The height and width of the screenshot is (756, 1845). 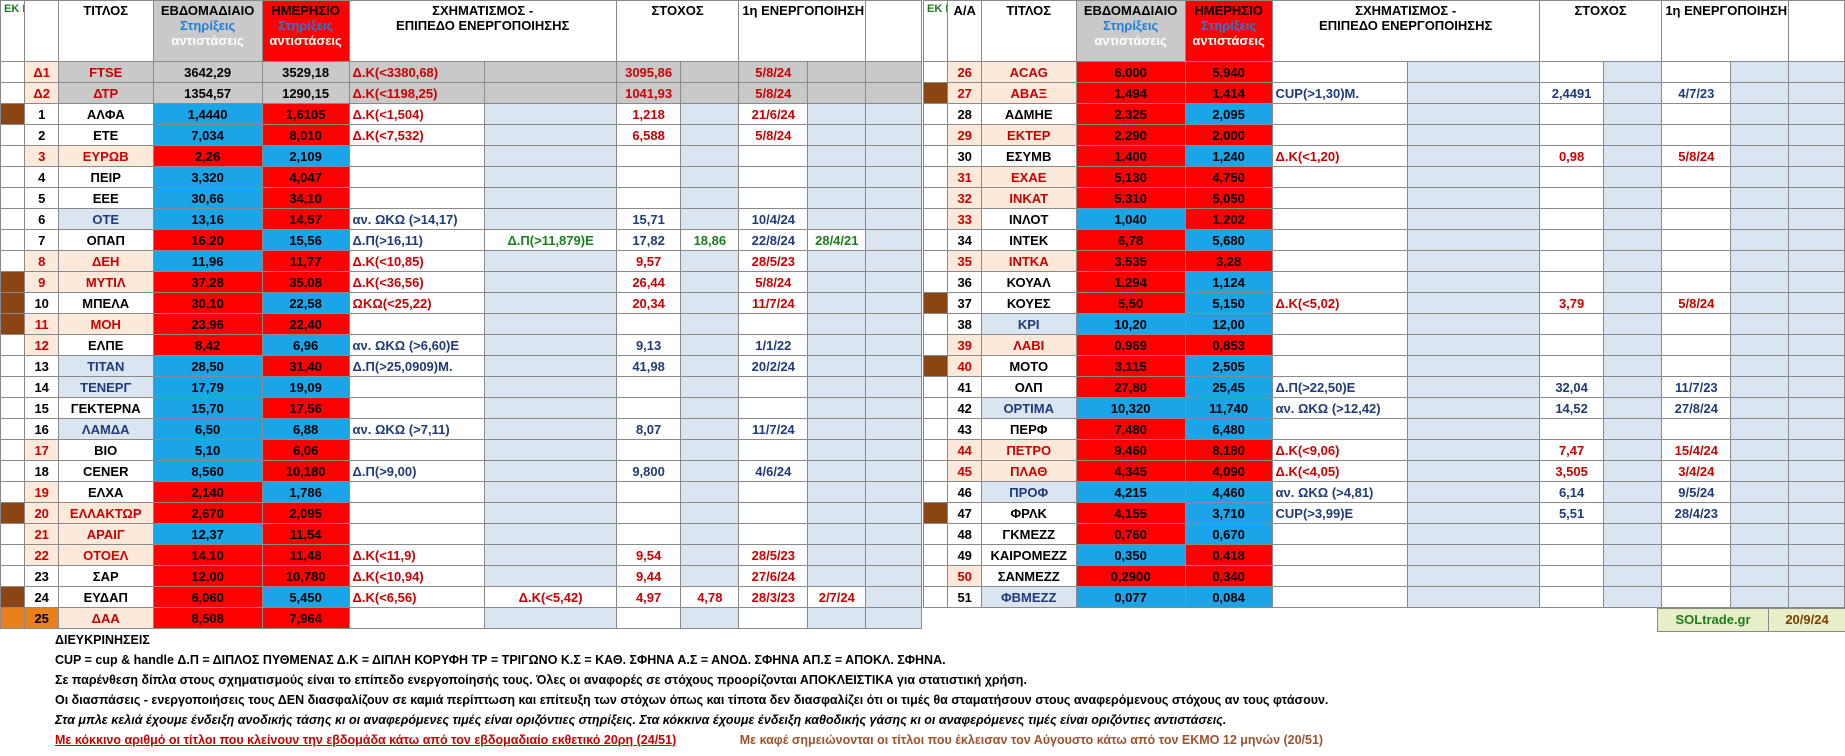 What do you see at coordinates (1130, 31) in the screenshot?
I see `weekly-header: ΕΒΔΟΜΑΔΙΑΙΟ Στηρίξεις αντιστάσεις` at bounding box center [1130, 31].